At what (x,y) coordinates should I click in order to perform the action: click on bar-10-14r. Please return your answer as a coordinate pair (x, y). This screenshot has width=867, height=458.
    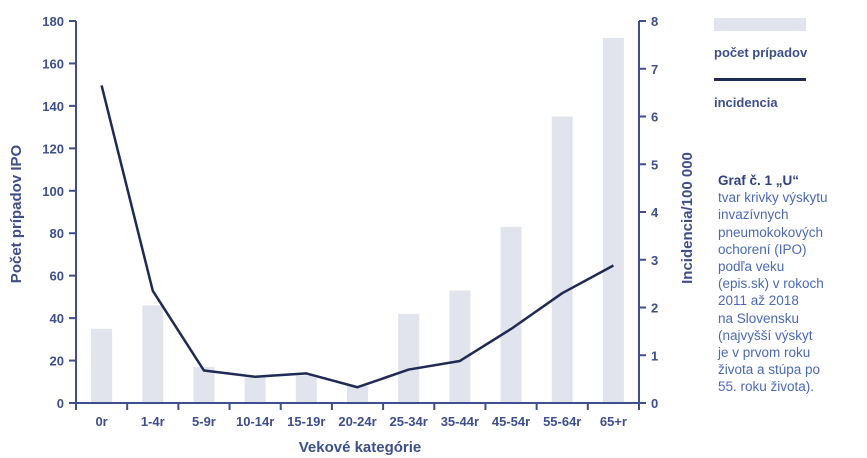
    Looking at the image, I should click on (255, 390).